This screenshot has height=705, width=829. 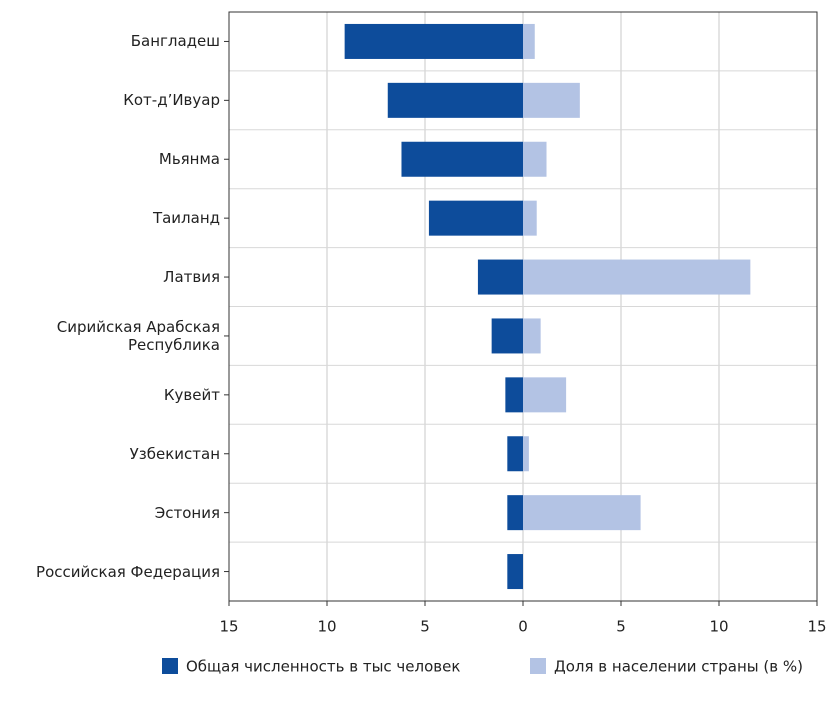 I want to click on category-label: Кот-д’Ивуар, so click(x=171, y=100).